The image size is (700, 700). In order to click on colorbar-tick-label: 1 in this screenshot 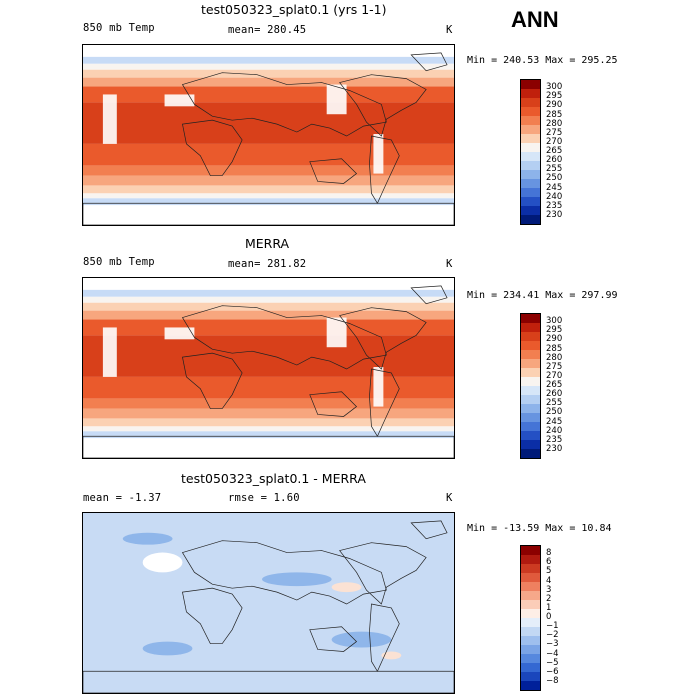, I will do `click(549, 607)`.